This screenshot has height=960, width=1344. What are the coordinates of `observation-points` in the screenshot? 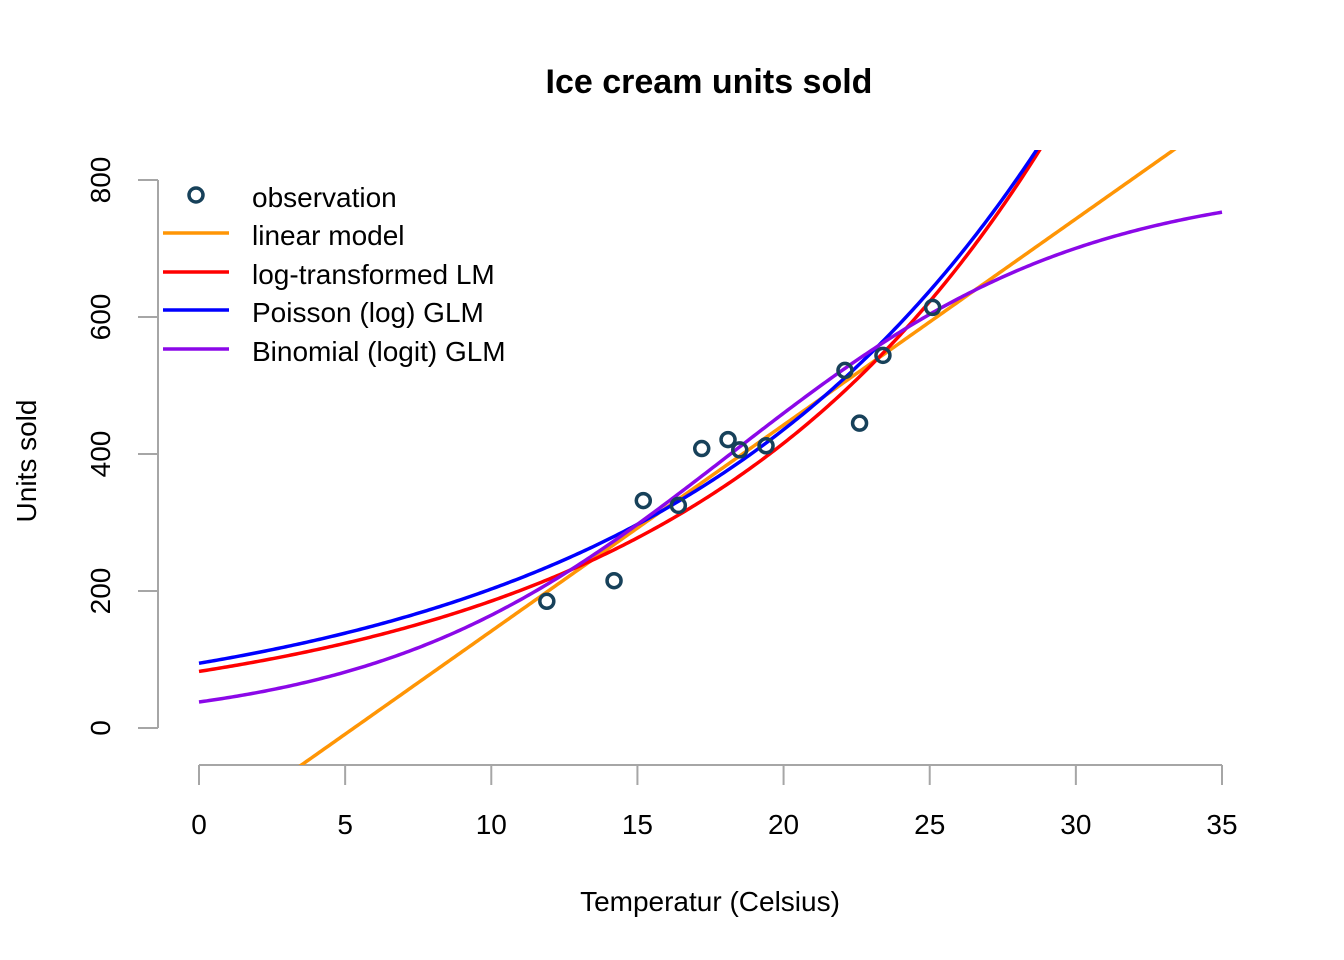 It's located at (740, 454).